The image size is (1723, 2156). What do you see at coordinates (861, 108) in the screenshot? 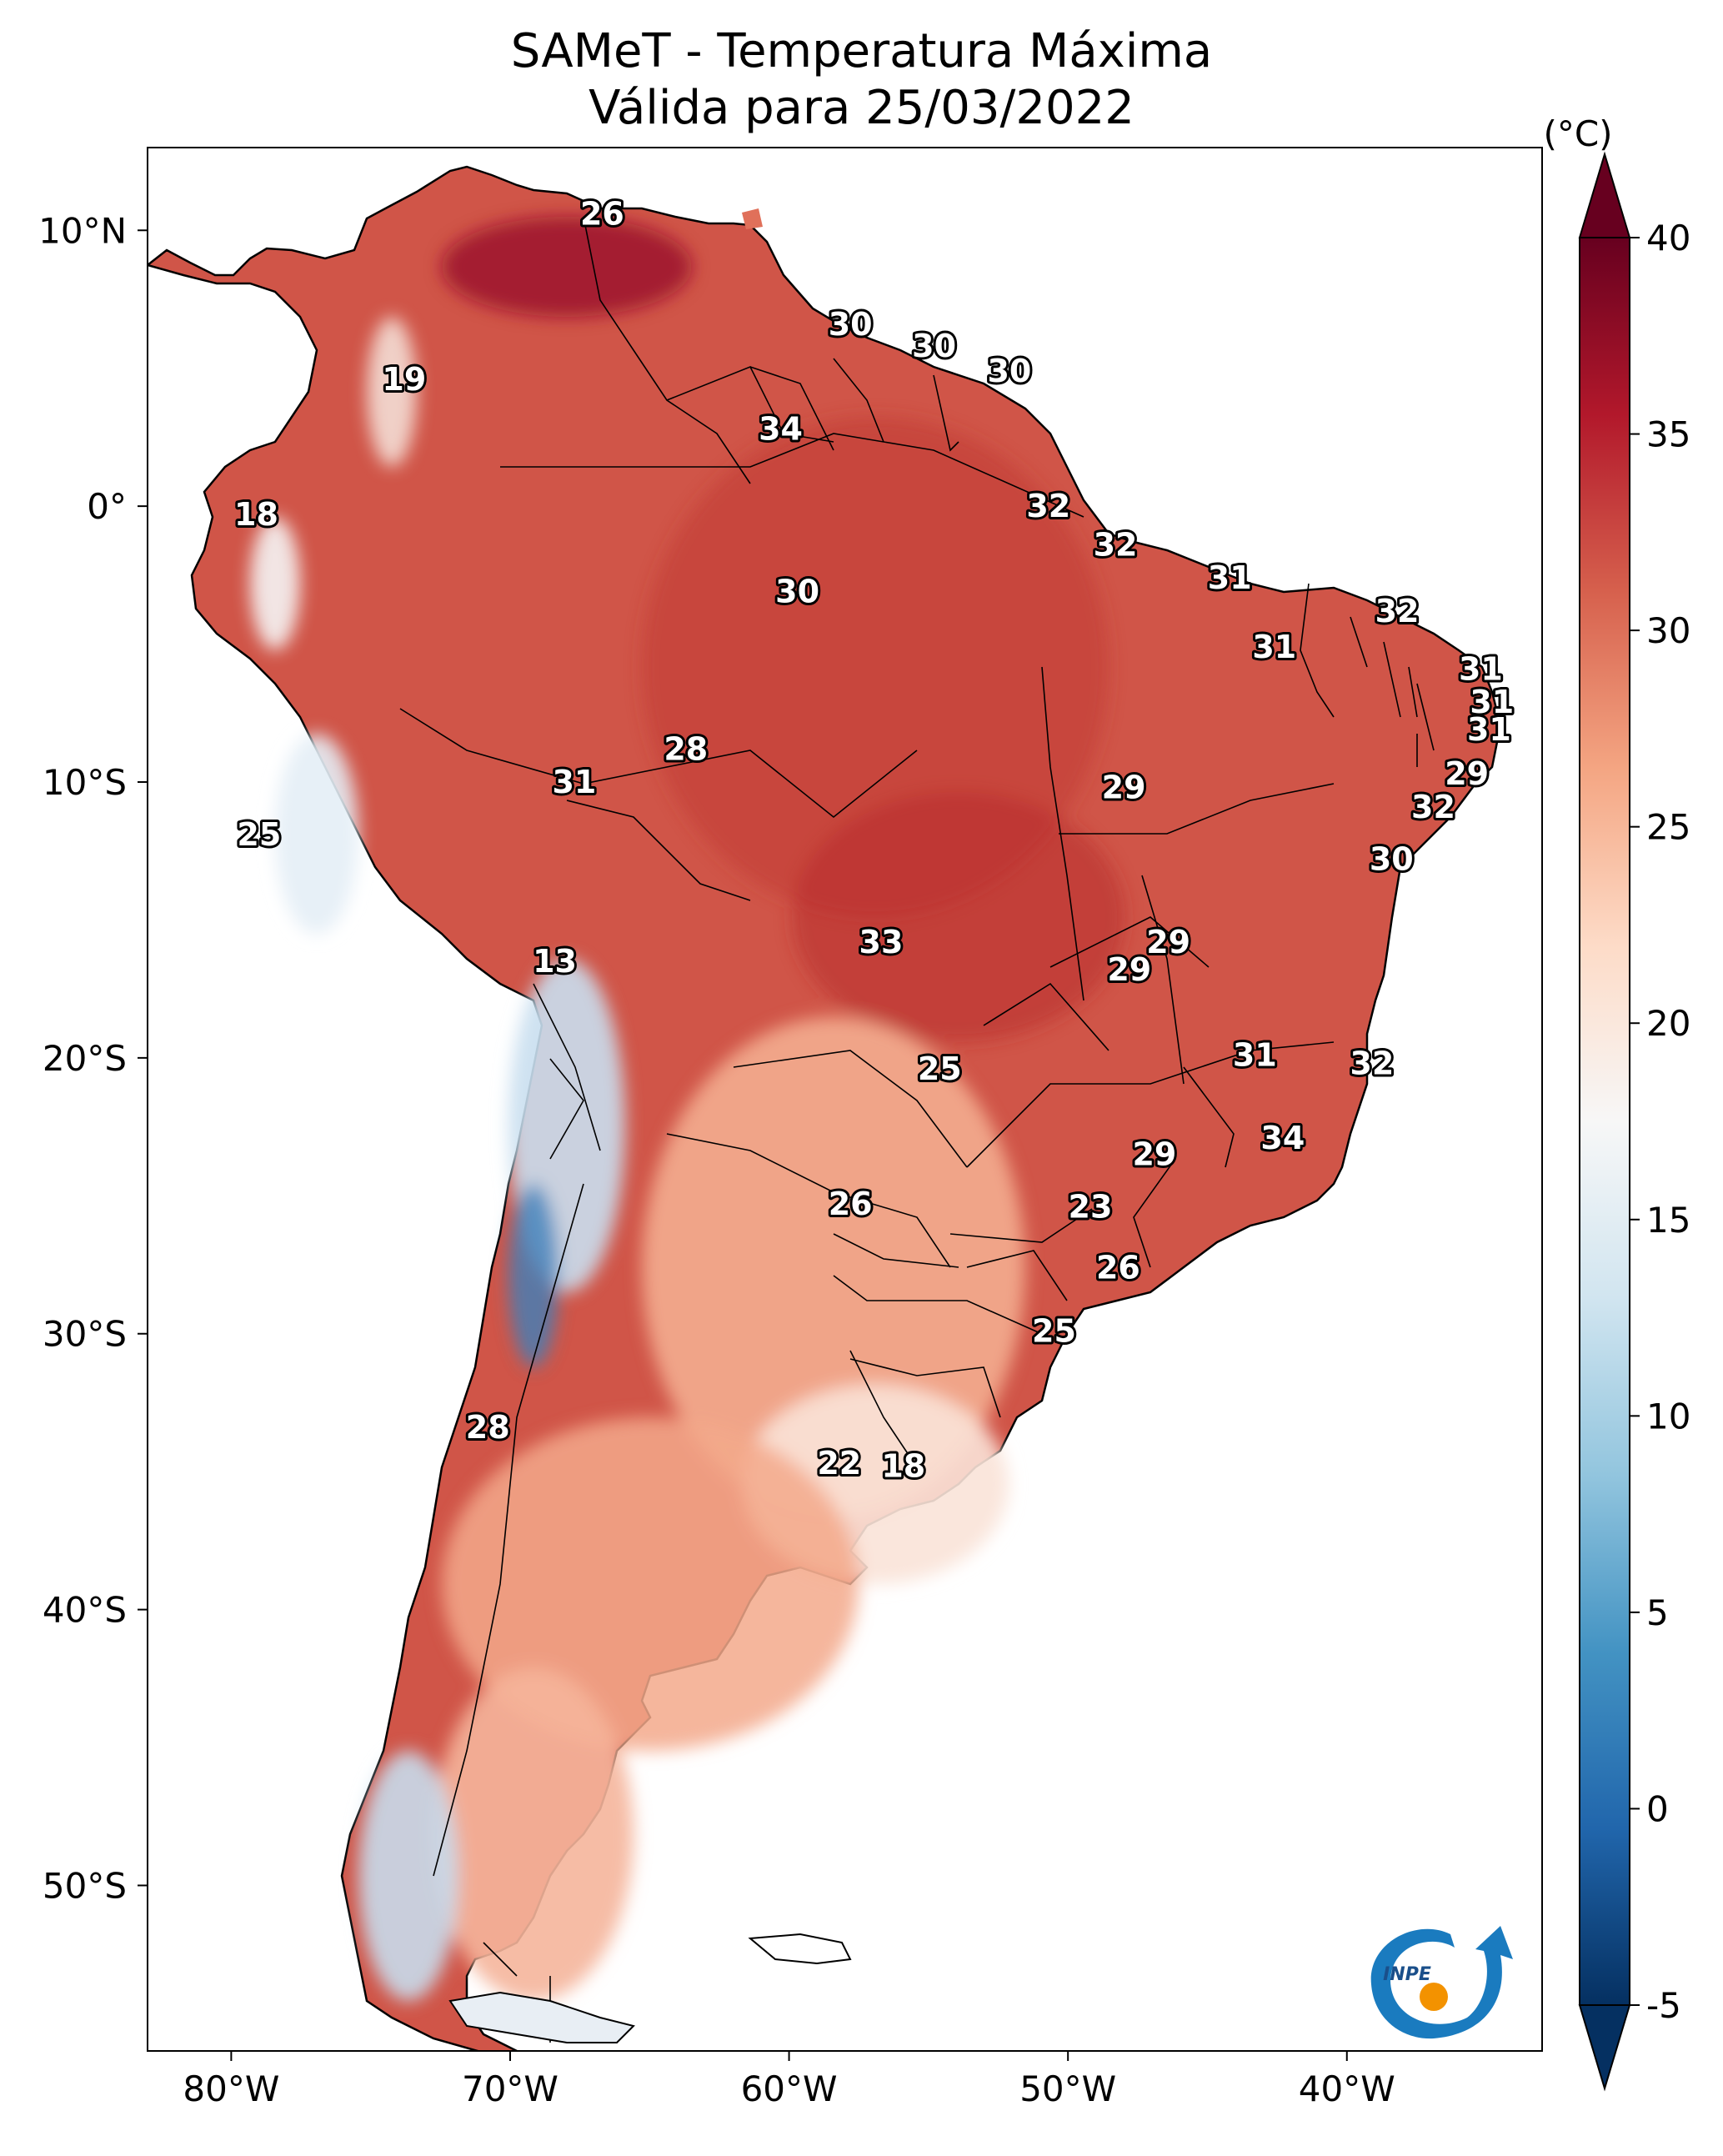
I see `map-subtitle: Válida para 25/03/2022` at bounding box center [861, 108].